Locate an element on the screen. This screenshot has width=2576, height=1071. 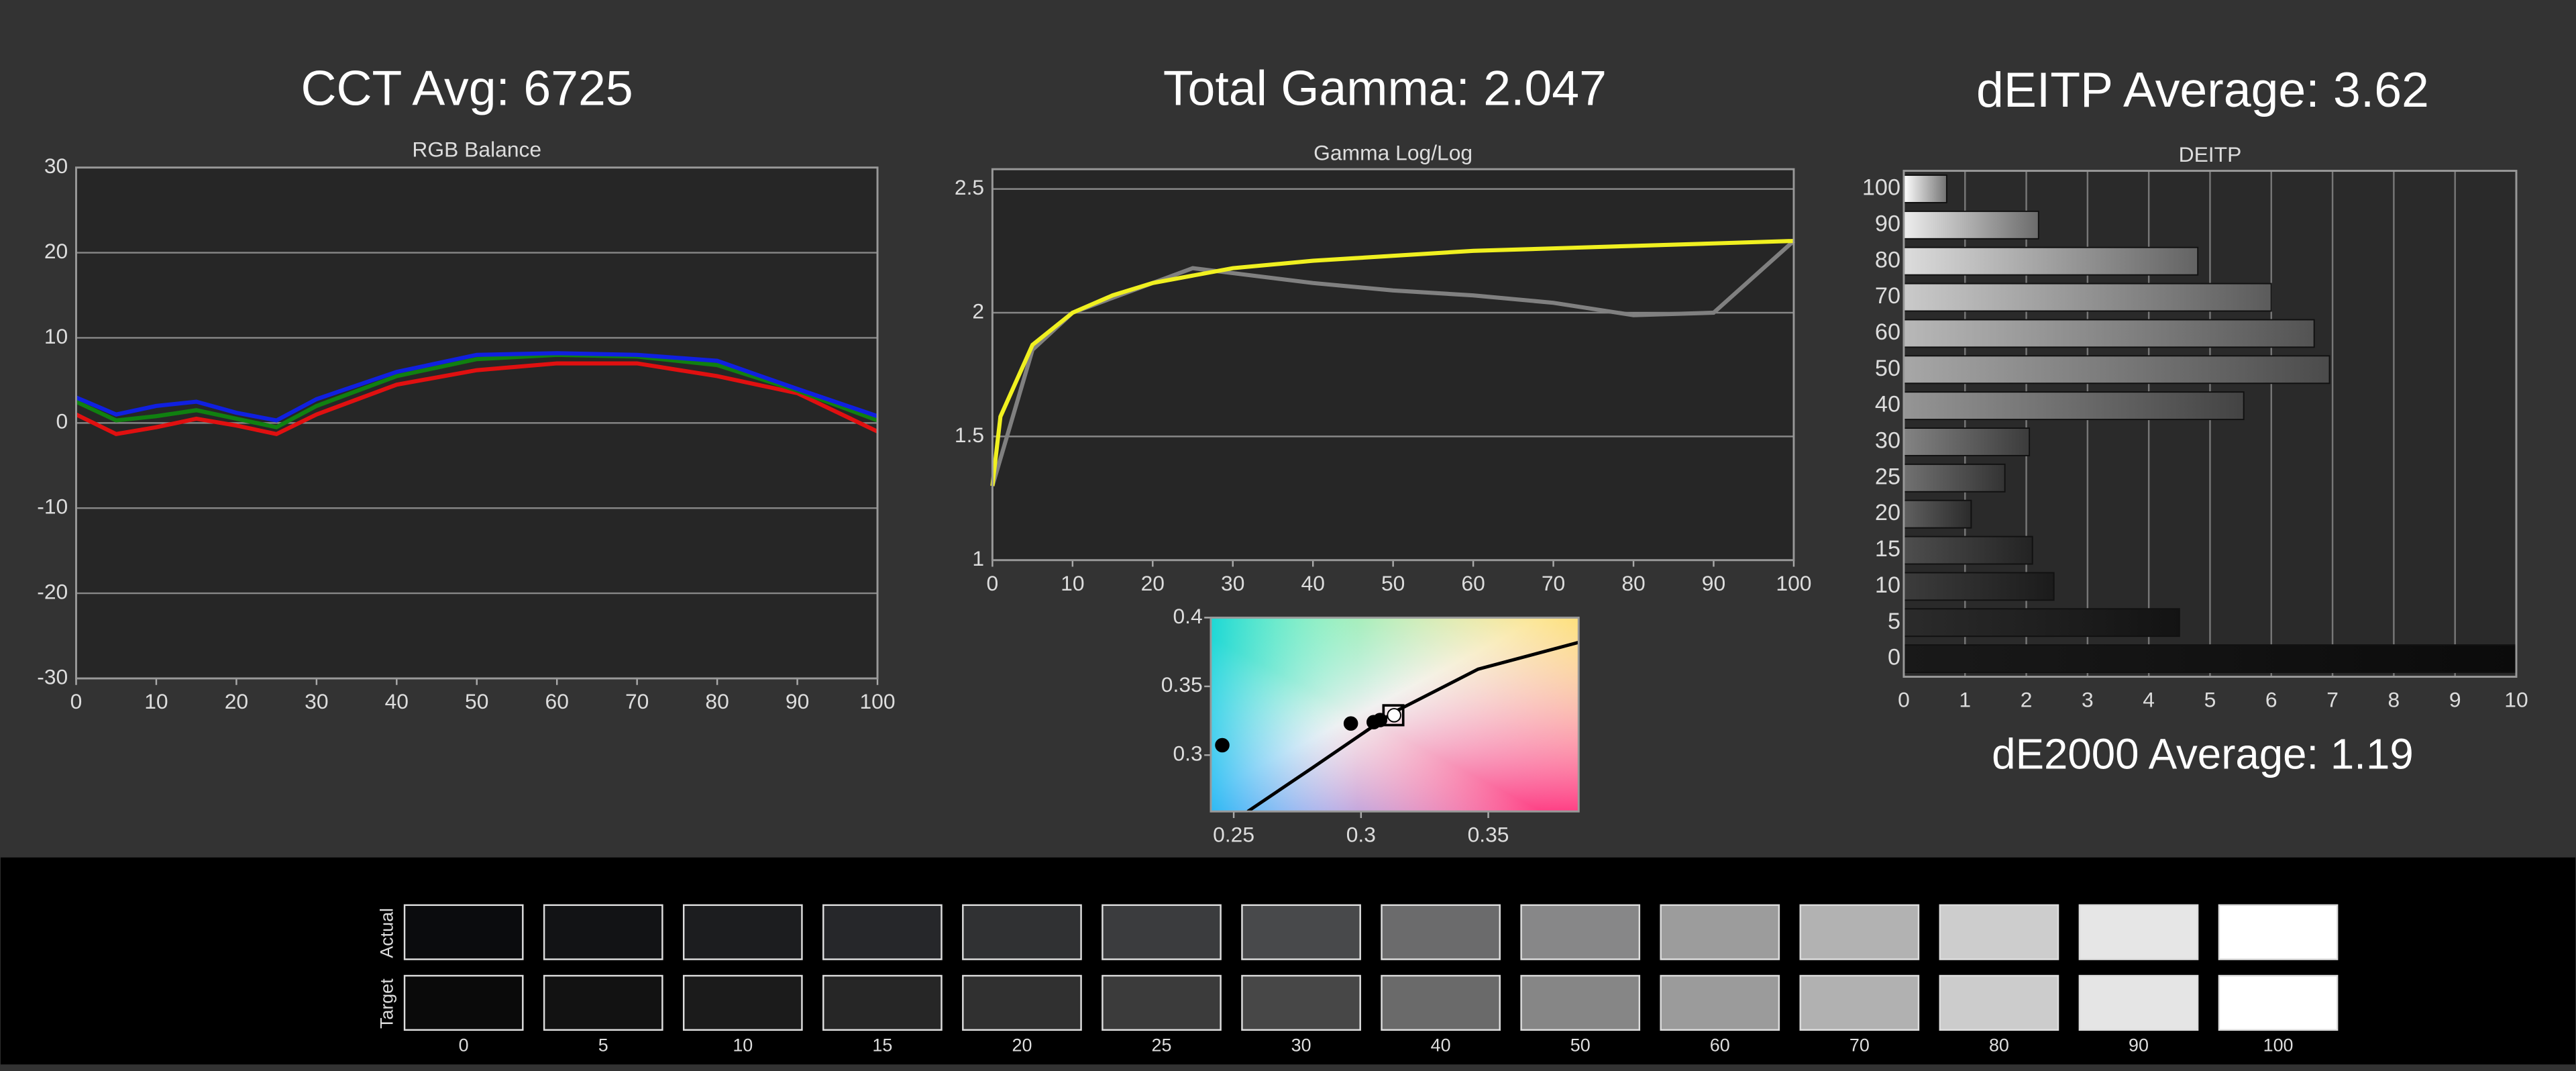
level-label: 10 is located at coordinates (743, 1045).